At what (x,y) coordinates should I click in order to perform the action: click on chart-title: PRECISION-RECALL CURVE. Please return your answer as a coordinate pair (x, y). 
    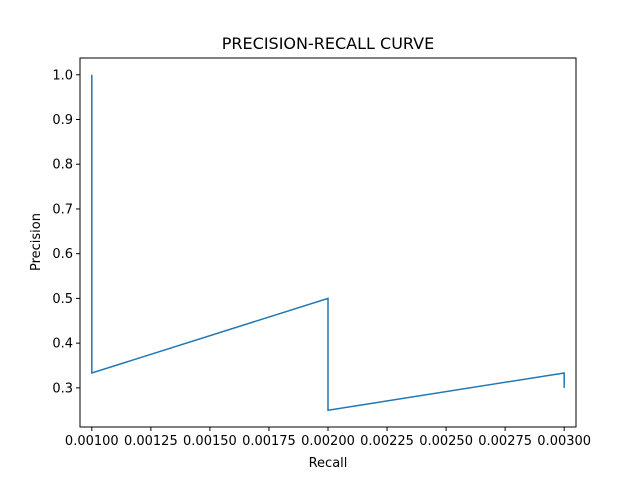
    Looking at the image, I should click on (328, 43).